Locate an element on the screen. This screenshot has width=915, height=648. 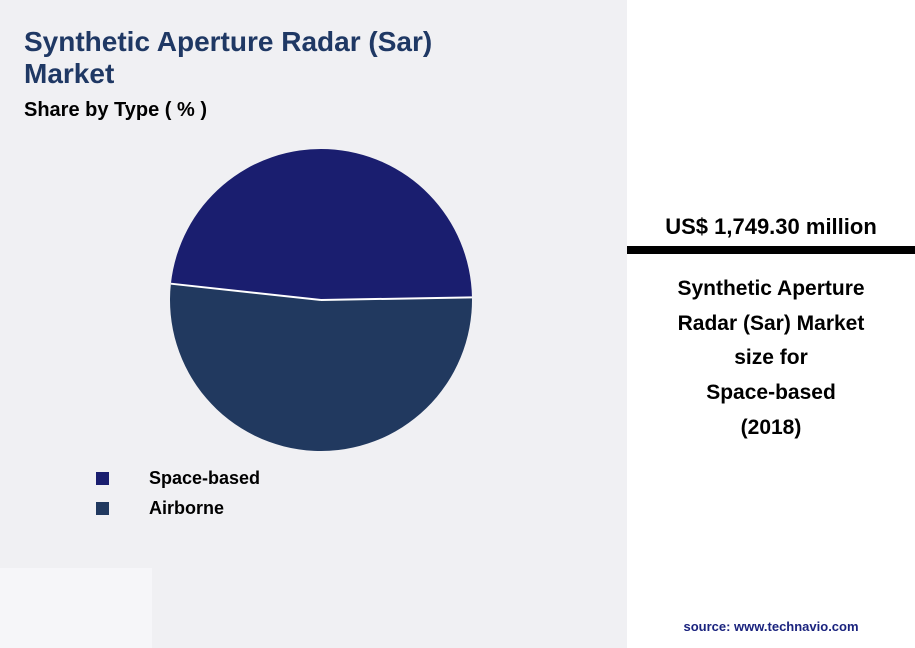
panel-divider is located at coordinates (771, 250).